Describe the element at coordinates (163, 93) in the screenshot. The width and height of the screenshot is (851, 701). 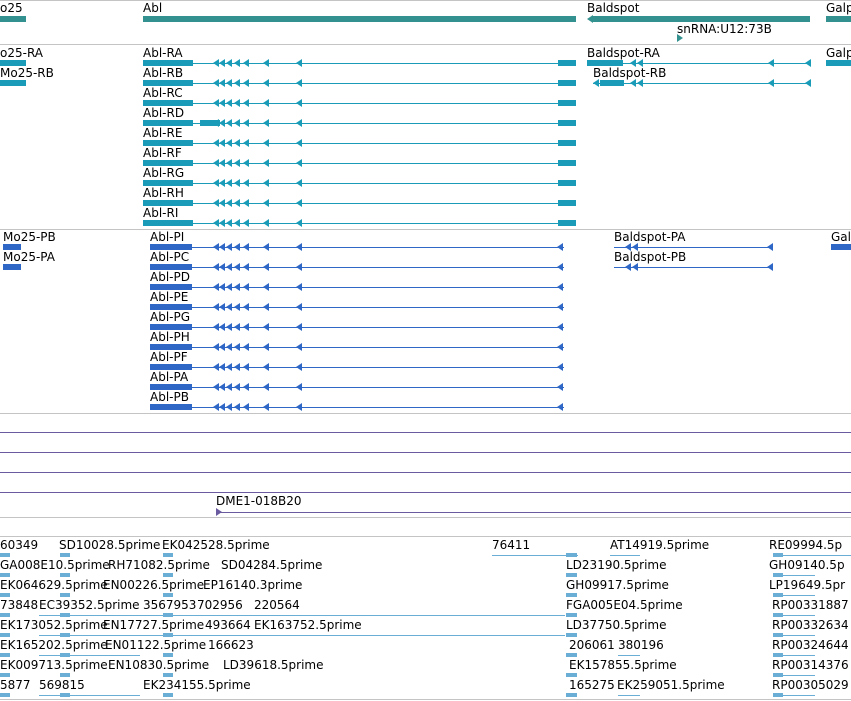
I see `transcript-label: Abl-RC` at that location.